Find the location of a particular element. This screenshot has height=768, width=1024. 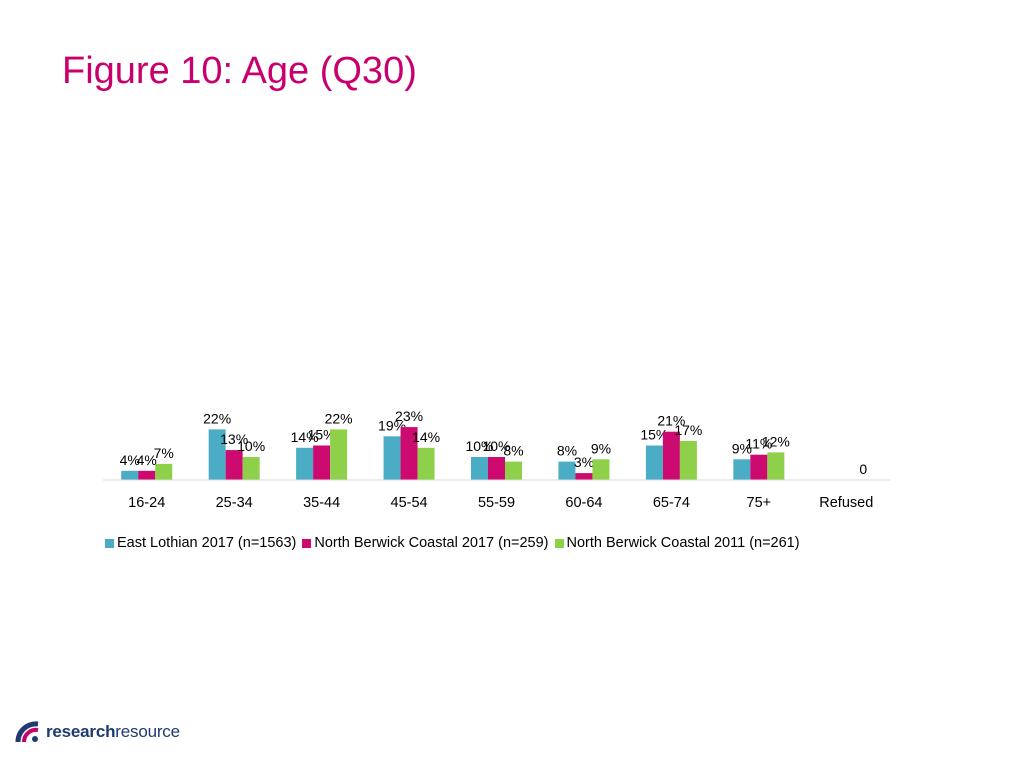

data-label-60-64-series-1: 8% is located at coordinates (567, 451).